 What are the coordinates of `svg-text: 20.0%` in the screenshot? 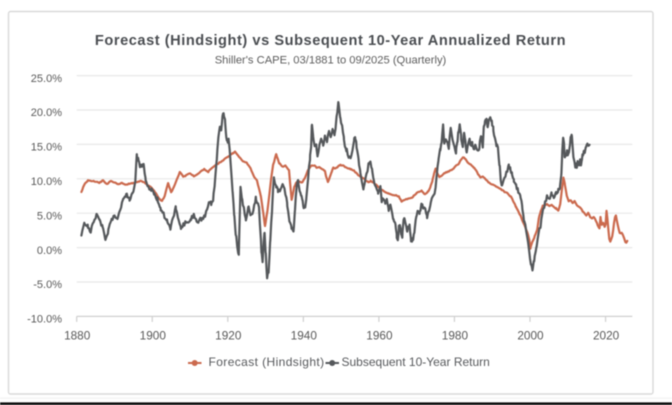 It's located at (46, 113).